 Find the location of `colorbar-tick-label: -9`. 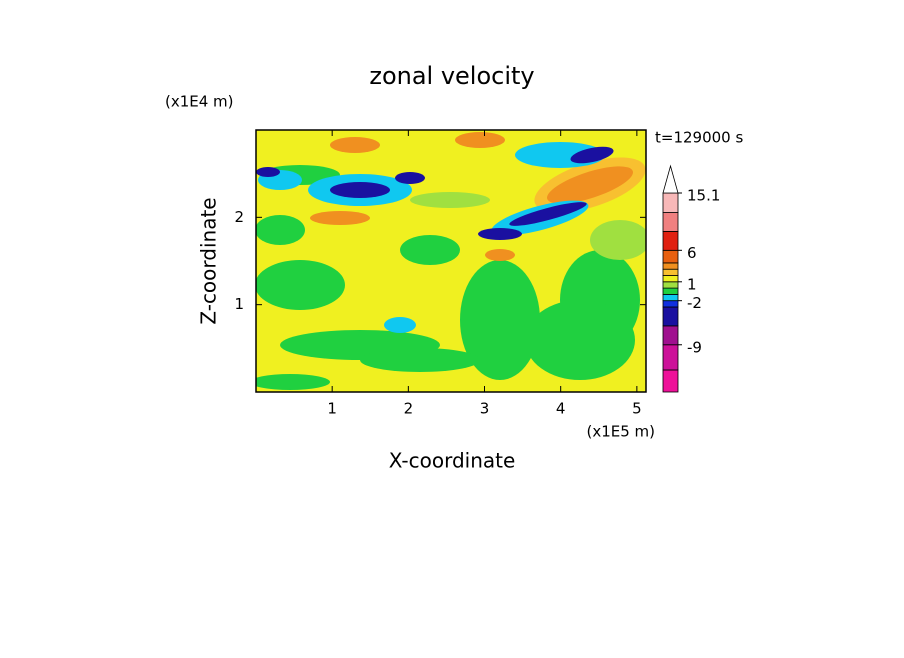

colorbar-tick-label: -9 is located at coordinates (694, 347).